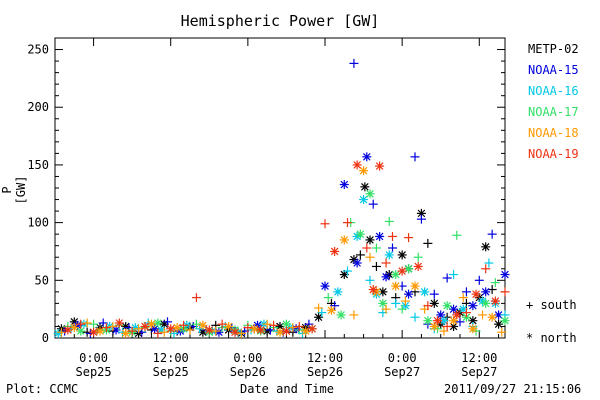 The height and width of the screenshot is (400, 600). I want to click on y-tick-label: 150, so click(38, 165).